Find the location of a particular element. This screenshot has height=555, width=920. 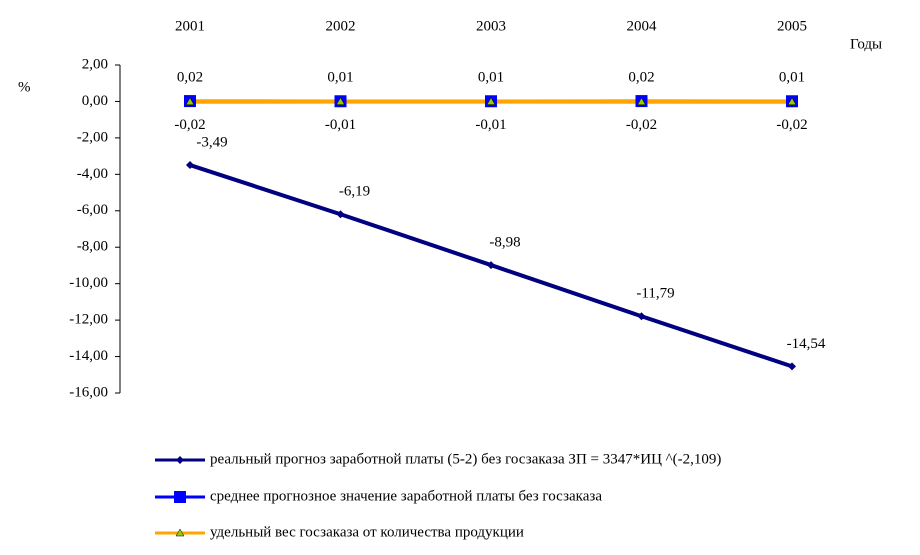

data-label: -6,19 is located at coordinates (354, 192).